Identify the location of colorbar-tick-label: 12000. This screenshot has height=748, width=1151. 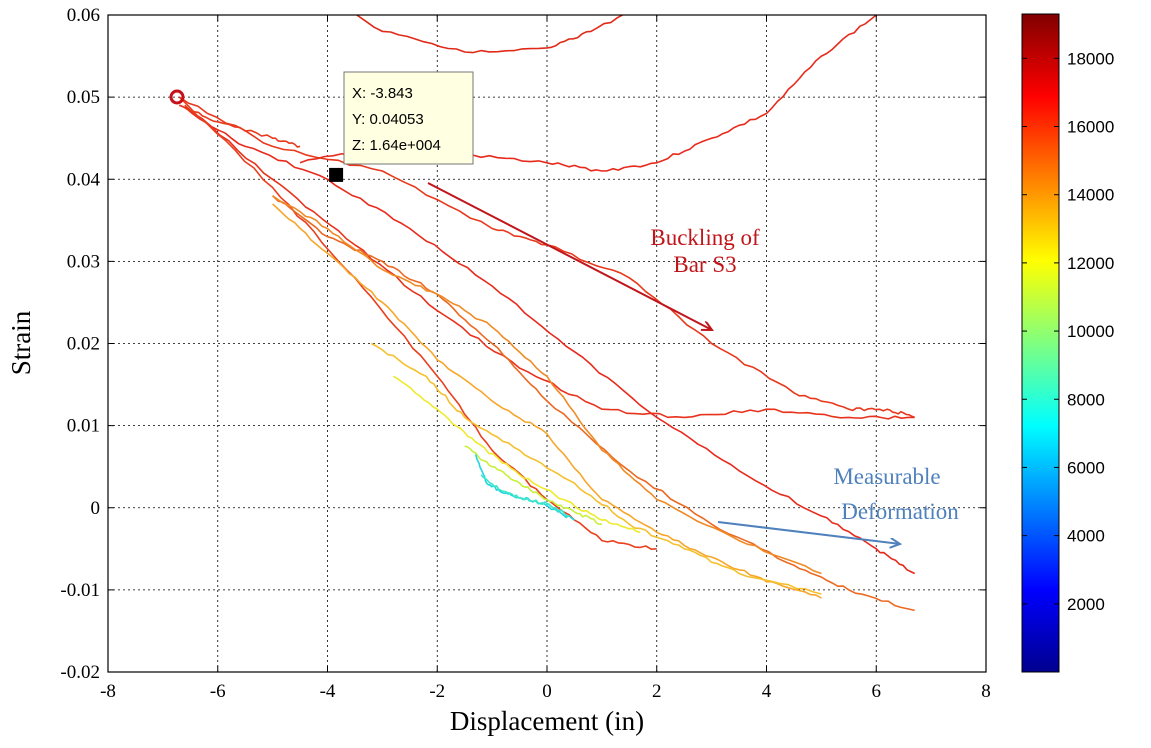
(1090, 263).